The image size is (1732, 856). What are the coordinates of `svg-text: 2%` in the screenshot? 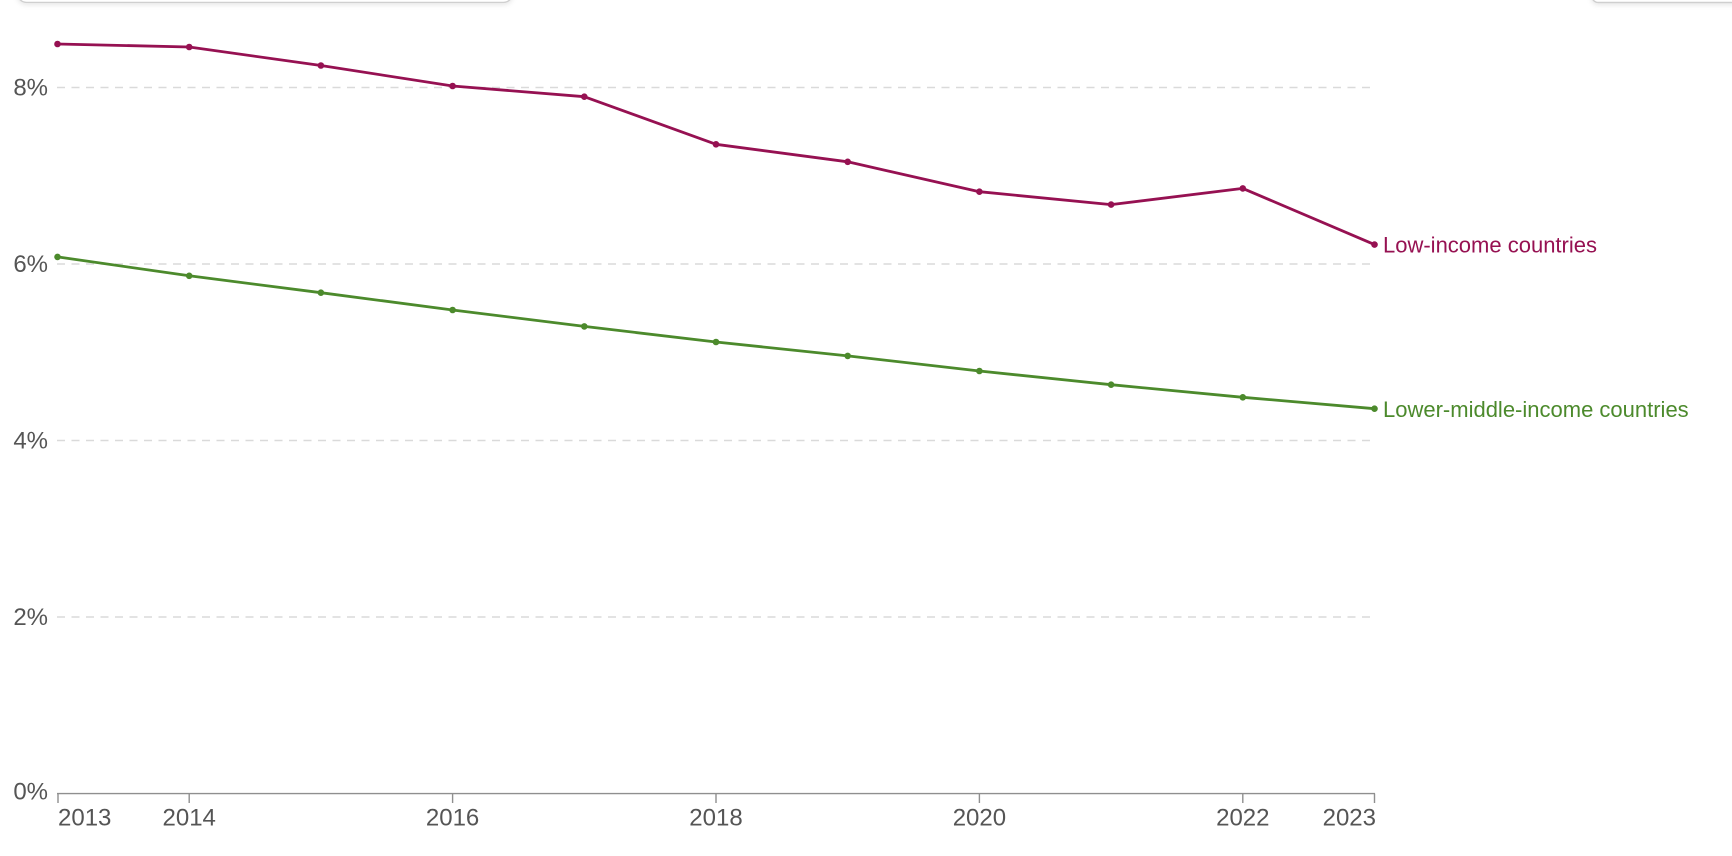 It's located at (30, 617).